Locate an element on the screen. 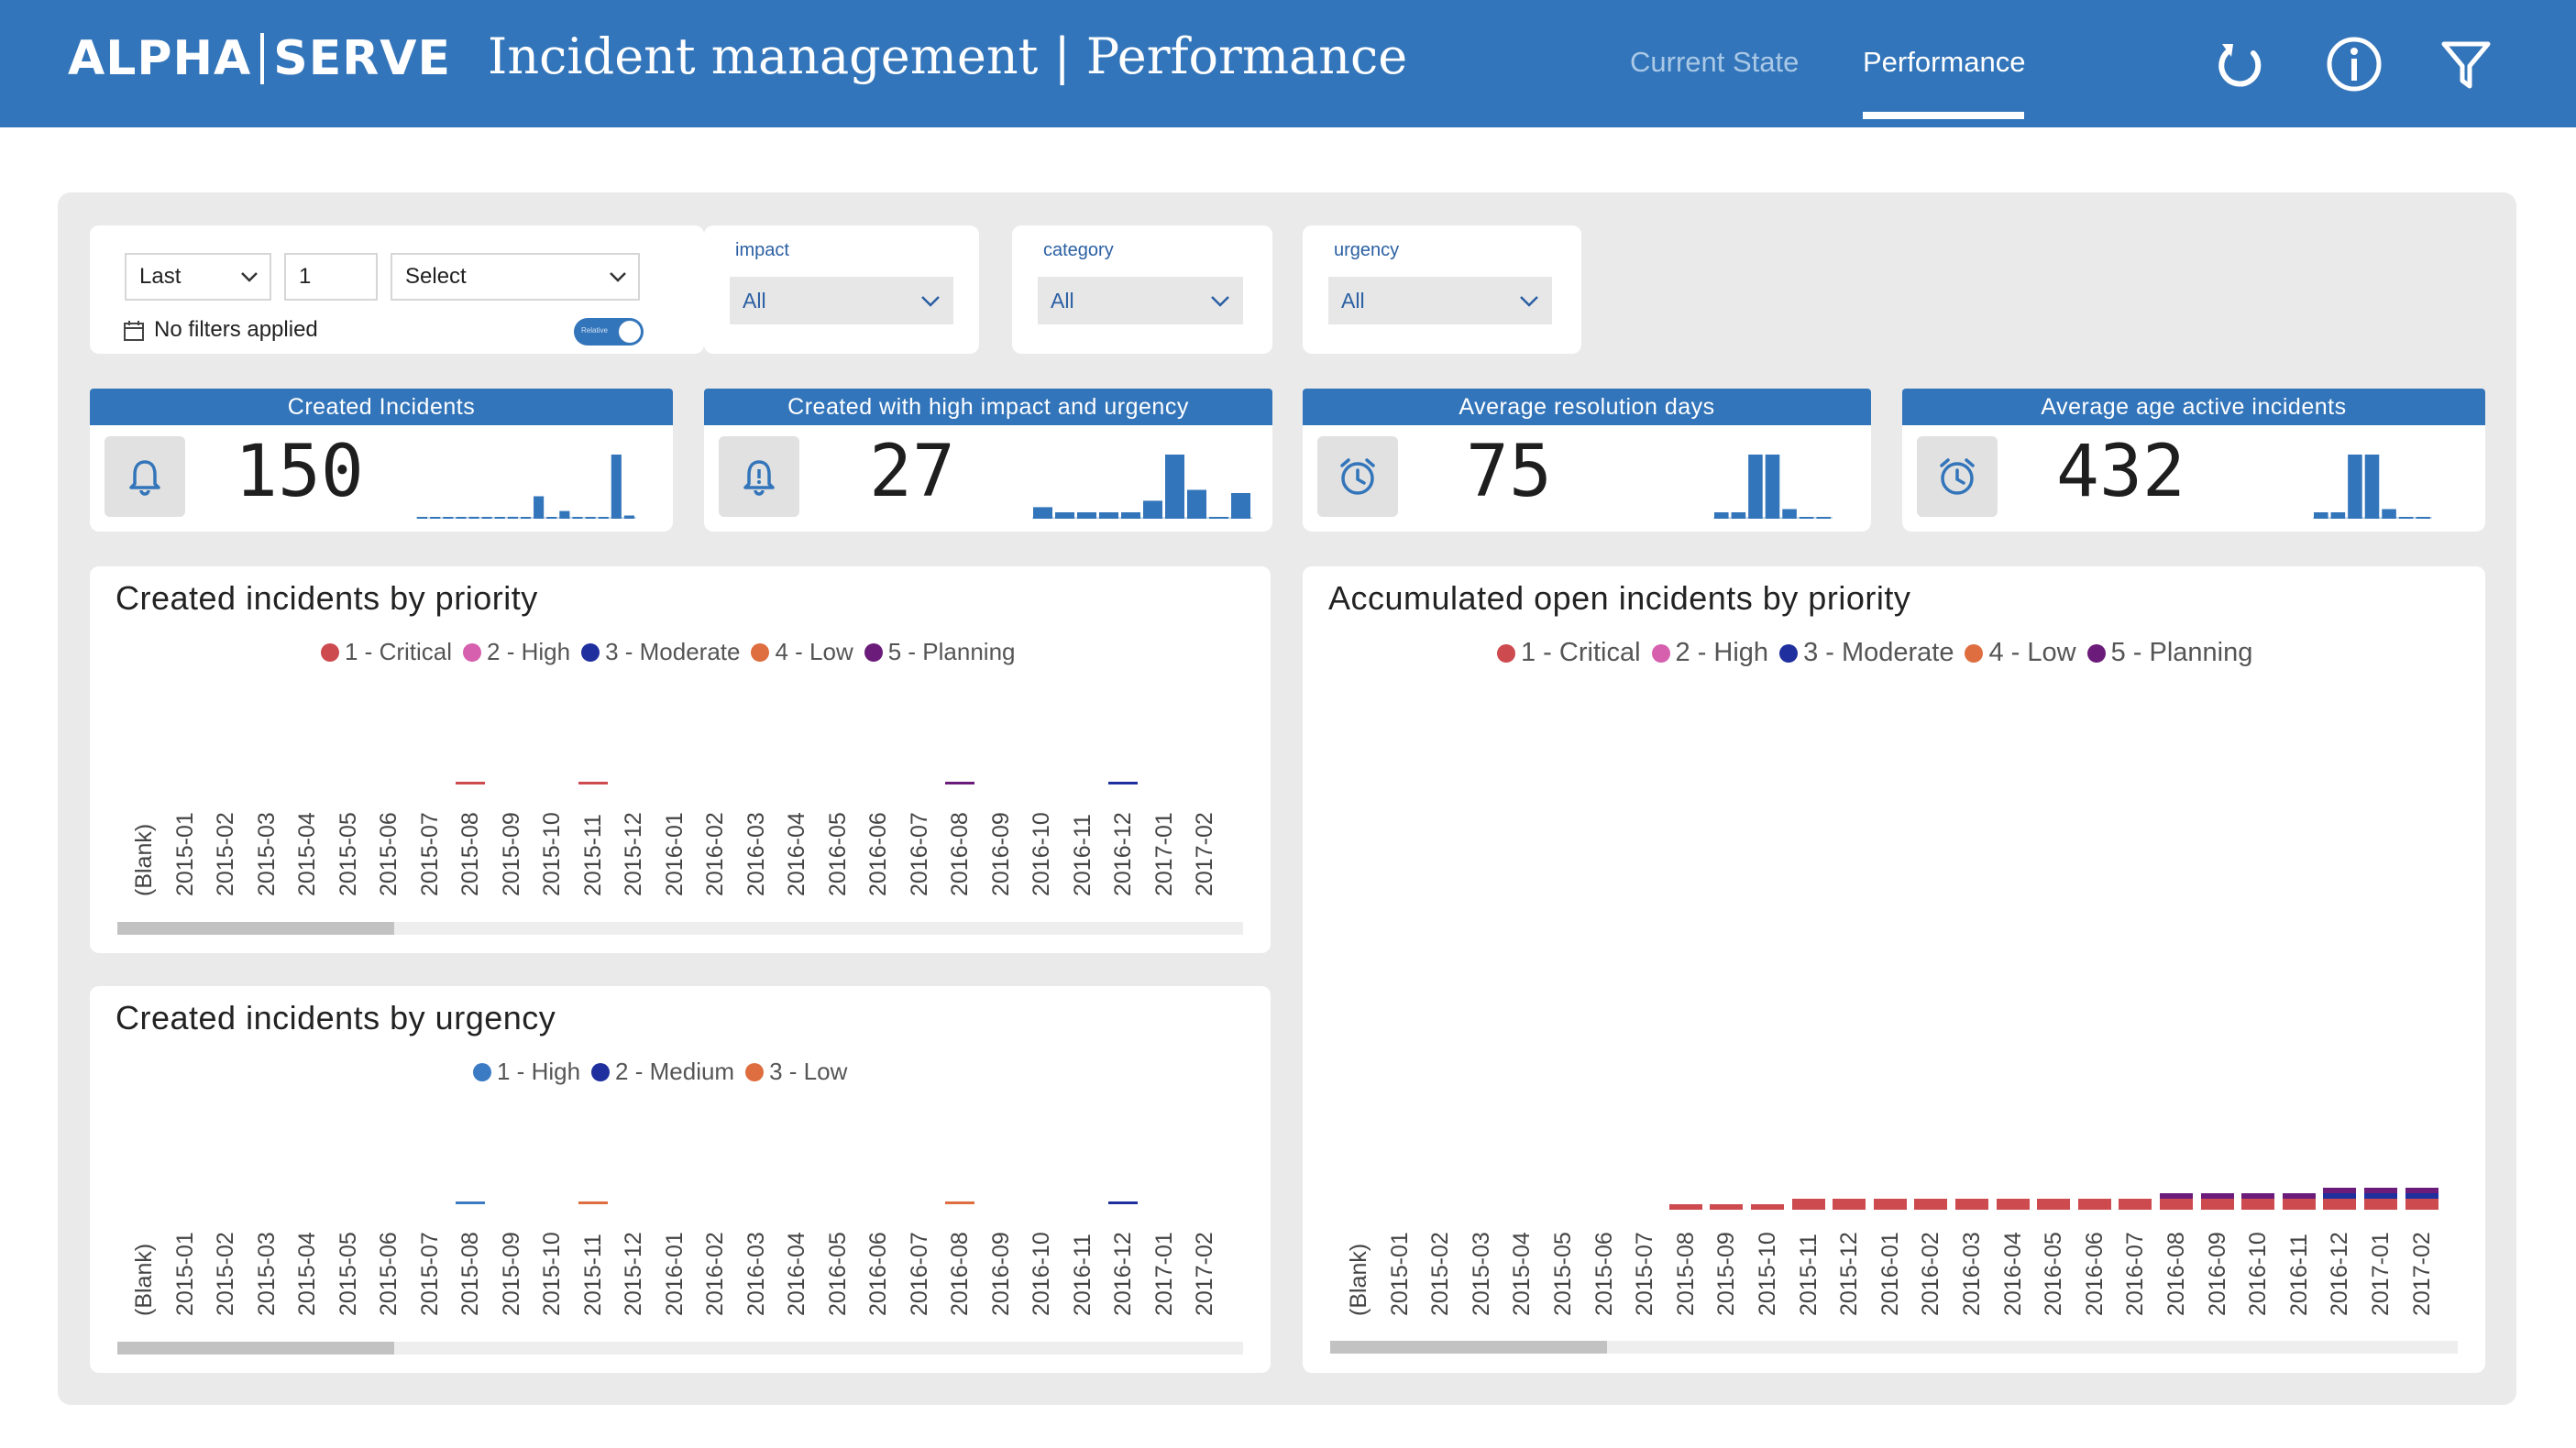 The width and height of the screenshot is (2576, 1448). x-tick-label: 2016-01 is located at coordinates (675, 1274).